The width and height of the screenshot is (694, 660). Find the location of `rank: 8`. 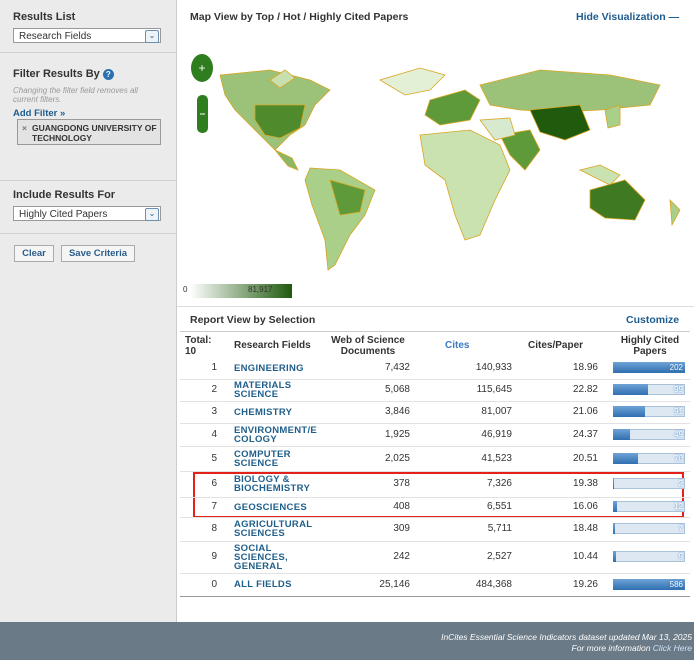

rank: 8 is located at coordinates (214, 528).